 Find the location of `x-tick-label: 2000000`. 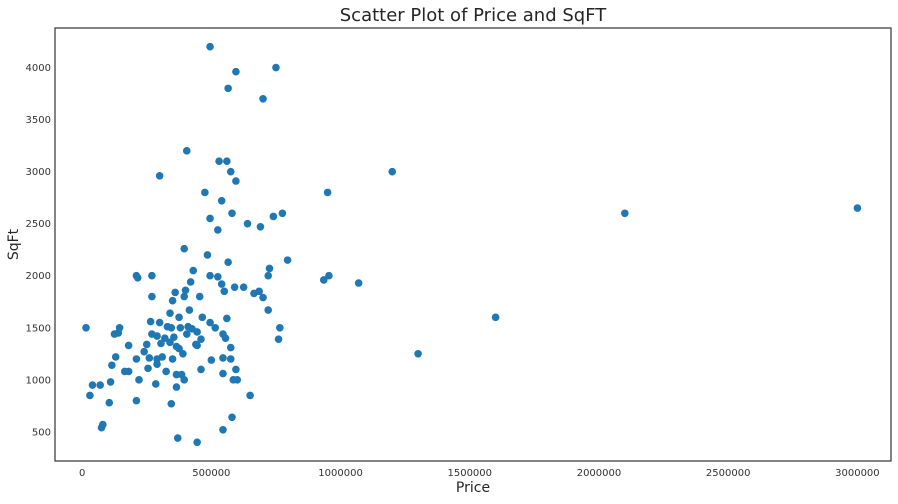

x-tick-label: 2000000 is located at coordinates (599, 473).